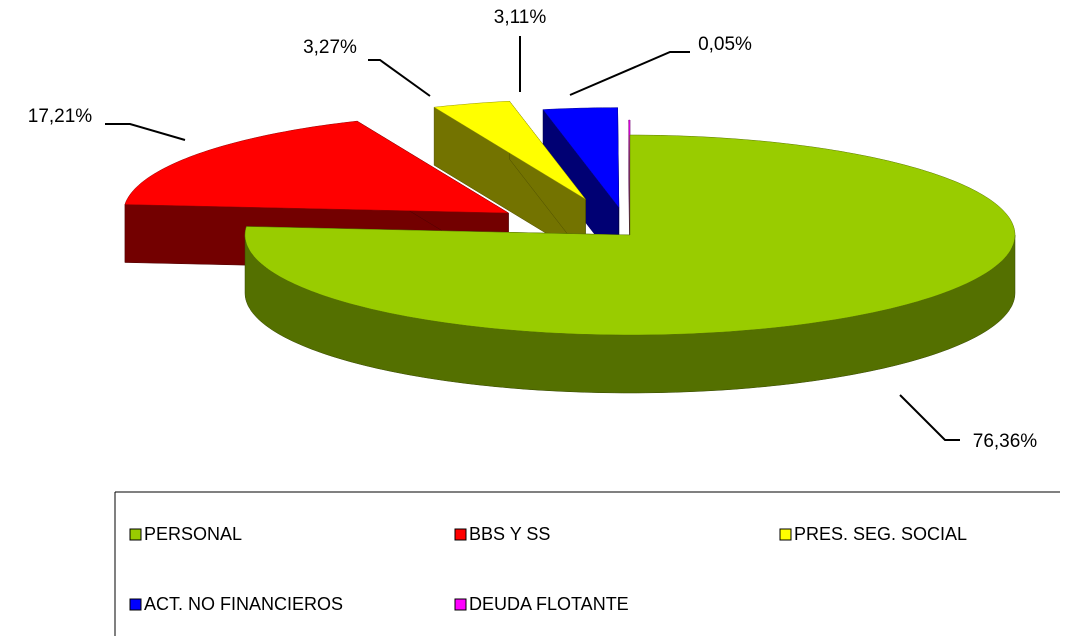  What do you see at coordinates (60, 116) in the screenshot?
I see `data-label: 17,21%` at bounding box center [60, 116].